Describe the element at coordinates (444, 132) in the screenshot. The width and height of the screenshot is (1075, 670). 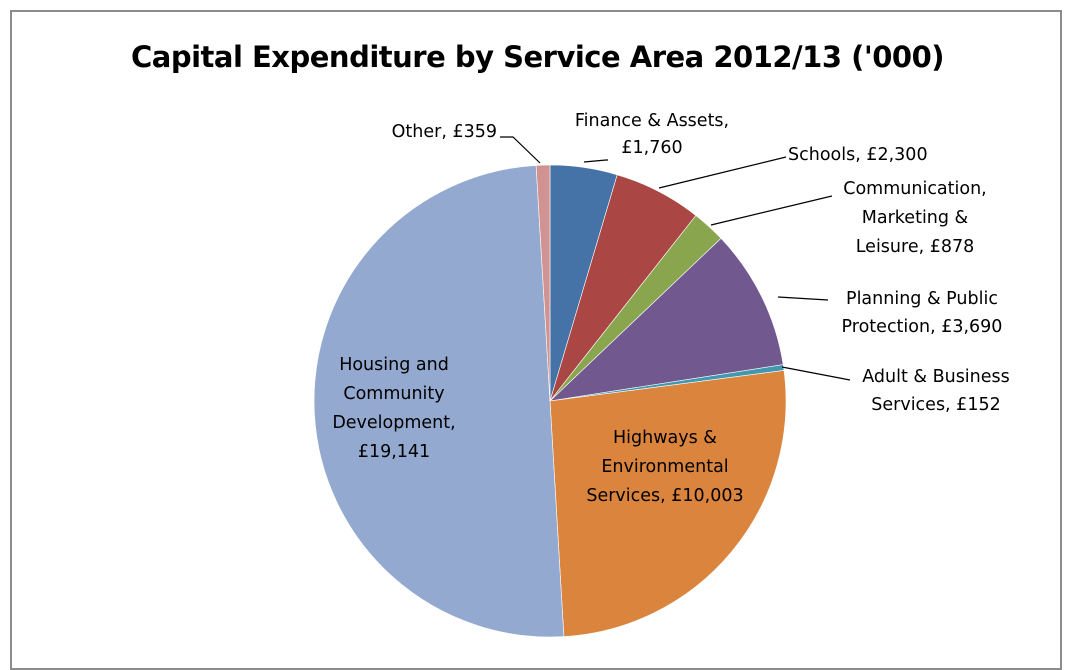
I see `data-label-other: Other, £359` at that location.